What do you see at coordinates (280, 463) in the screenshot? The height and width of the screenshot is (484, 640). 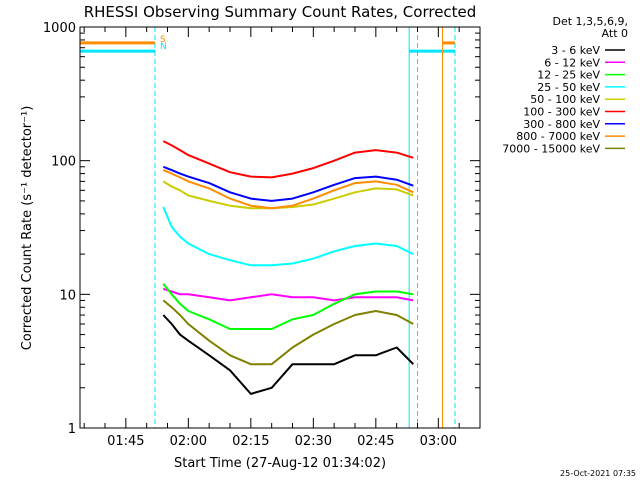 I see `x-axis-label: Start Time (27-Aug-12 01:34:02)` at bounding box center [280, 463].